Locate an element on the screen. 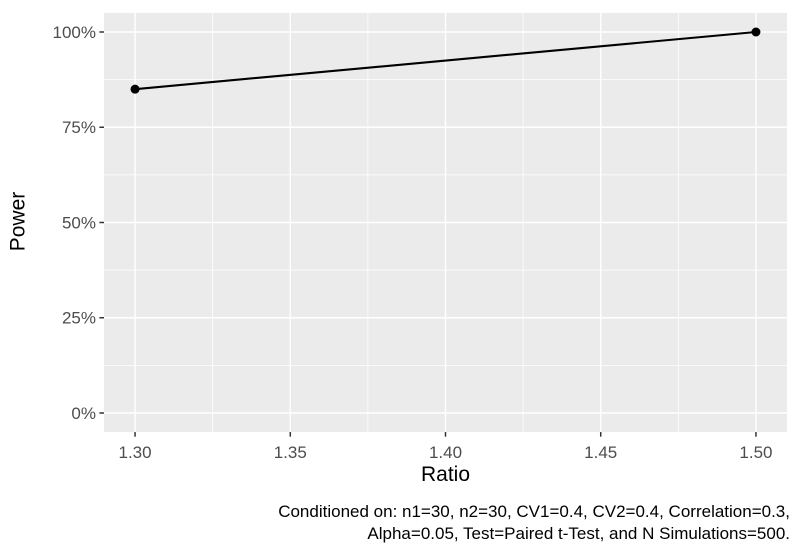 The height and width of the screenshot is (560, 800). y-tick-label: 100% is located at coordinates (74, 32).